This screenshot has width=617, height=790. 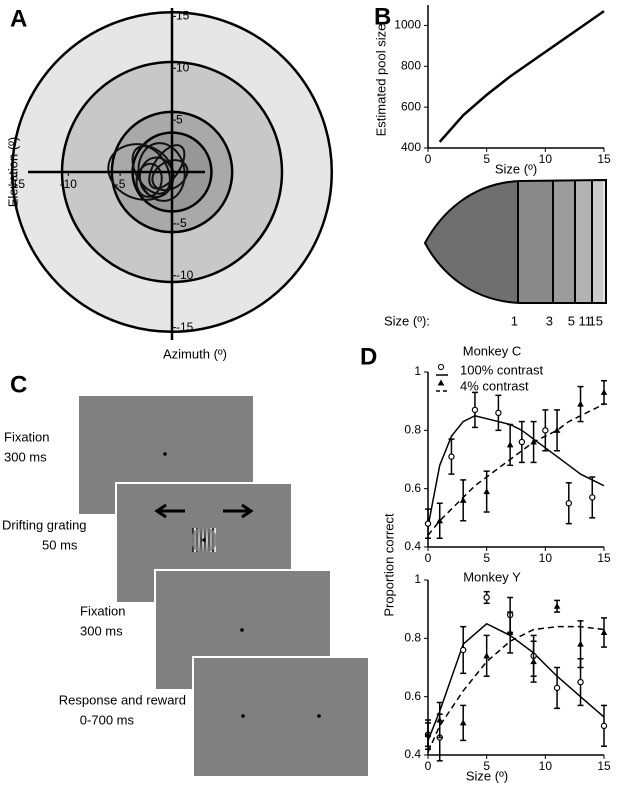 What do you see at coordinates (195, 353) in the screenshot?
I see `x-axis-label: Azimuth (º)` at bounding box center [195, 353].